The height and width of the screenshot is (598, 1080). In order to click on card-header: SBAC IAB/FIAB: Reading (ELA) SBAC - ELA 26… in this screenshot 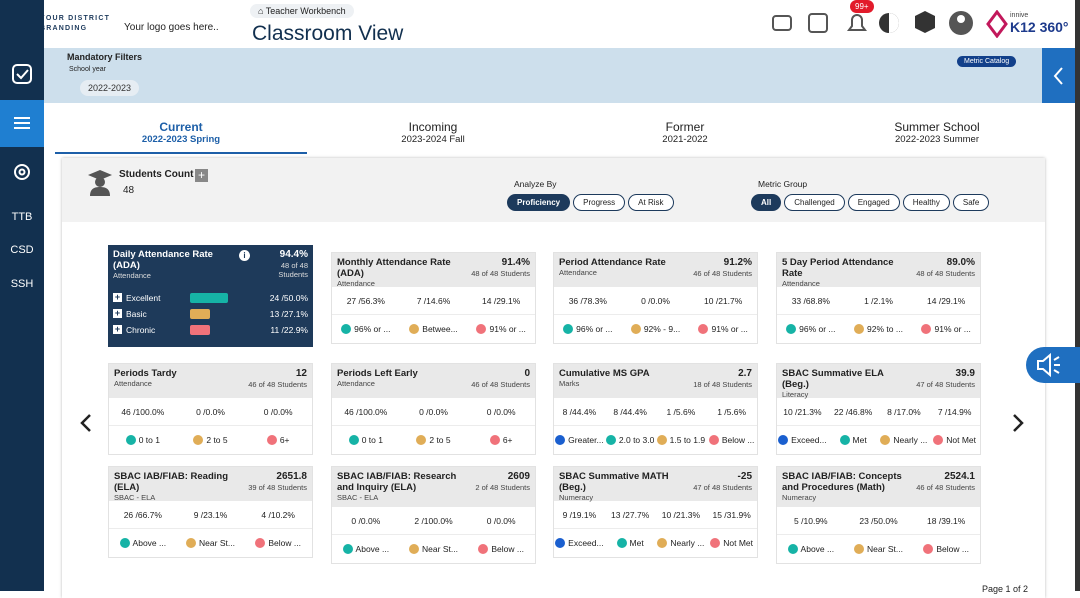, I will do `click(210, 484)`.